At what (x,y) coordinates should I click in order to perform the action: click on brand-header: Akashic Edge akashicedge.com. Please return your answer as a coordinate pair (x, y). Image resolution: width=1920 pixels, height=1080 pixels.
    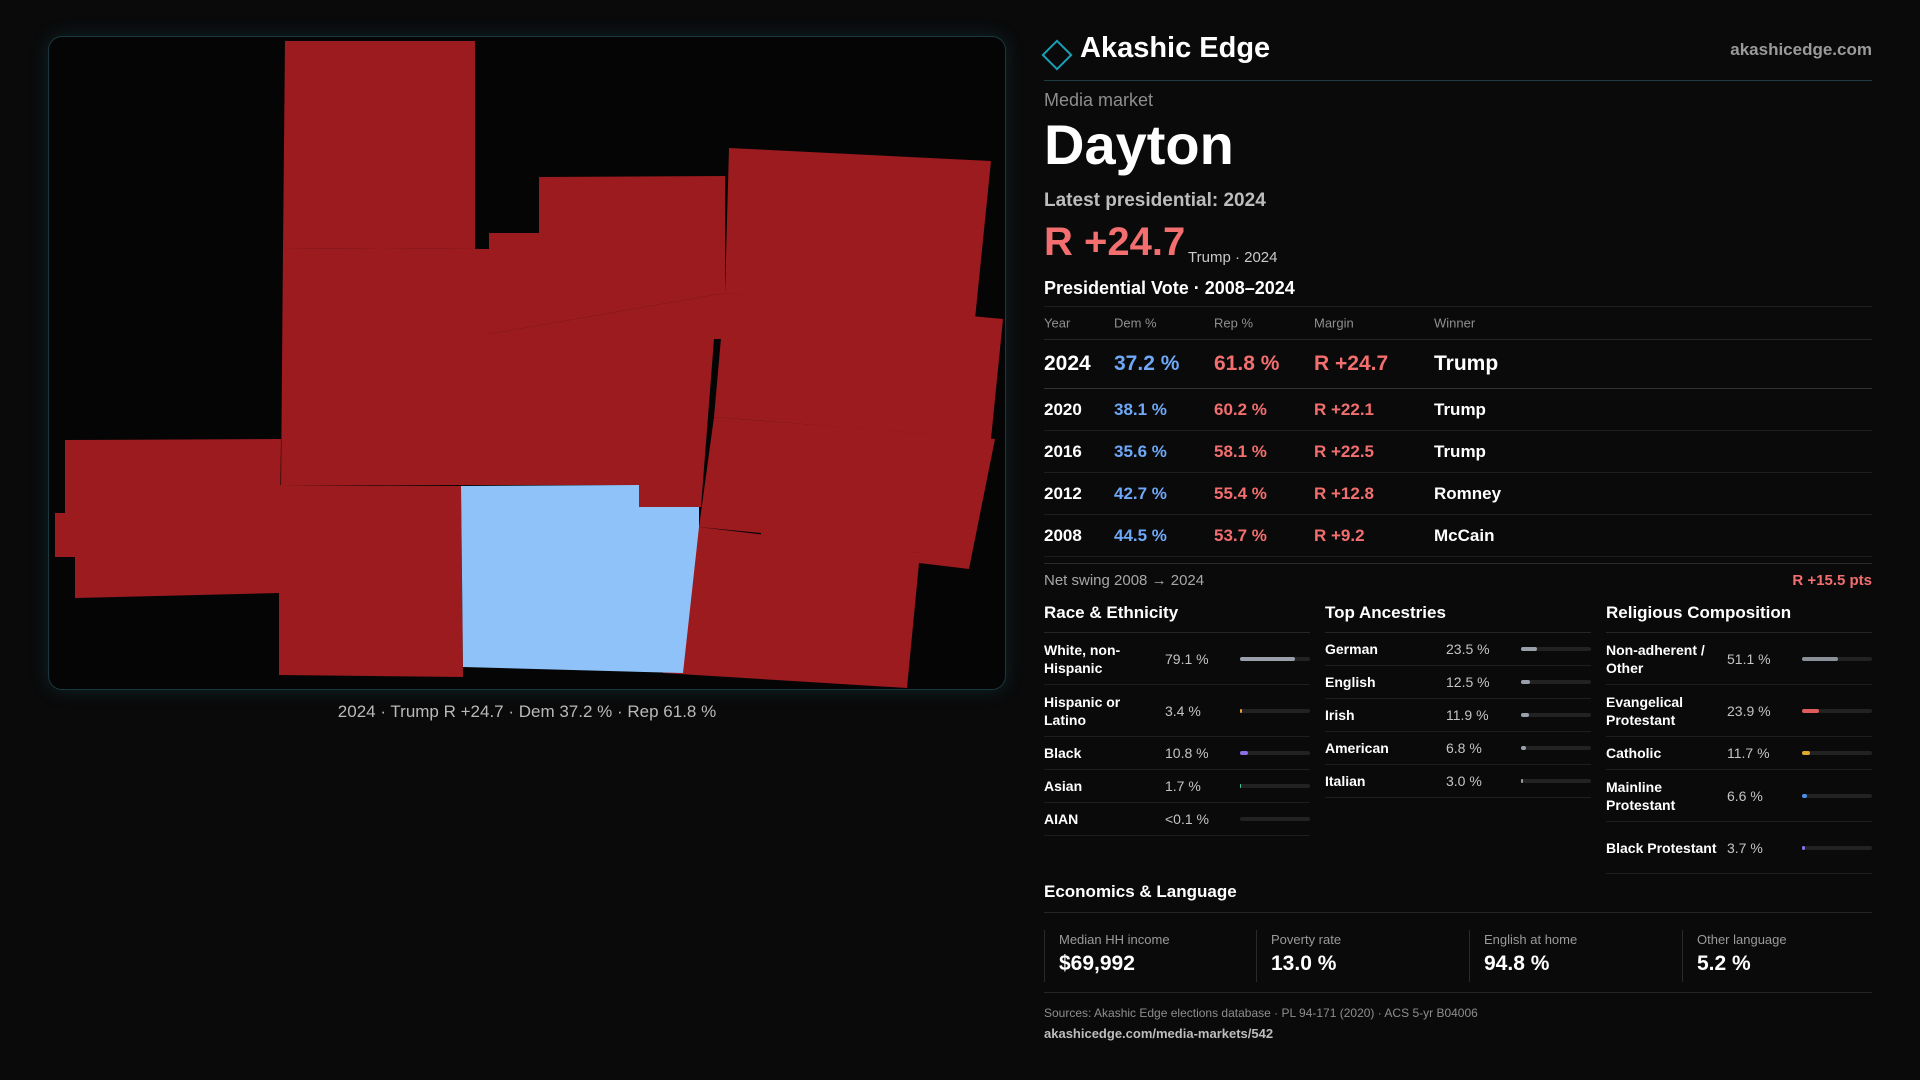
    Looking at the image, I should click on (1456, 55).